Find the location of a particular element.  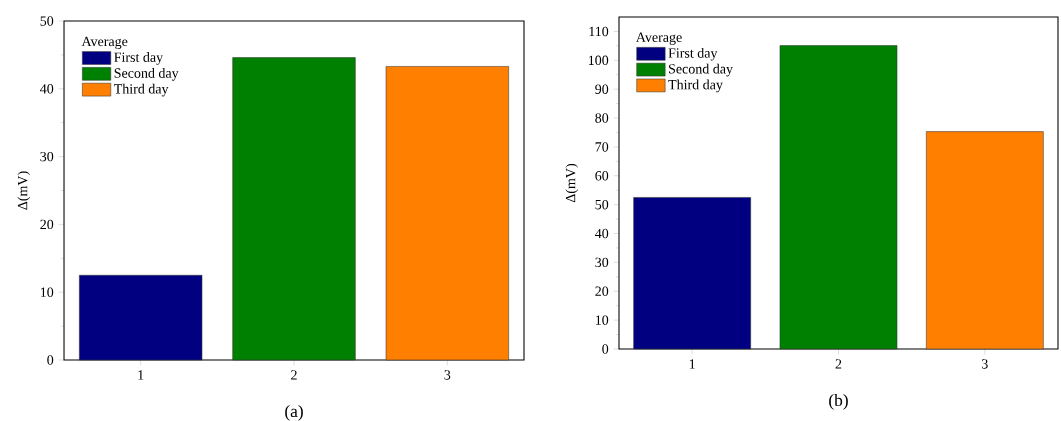

text: (a) is located at coordinates (294, 412).